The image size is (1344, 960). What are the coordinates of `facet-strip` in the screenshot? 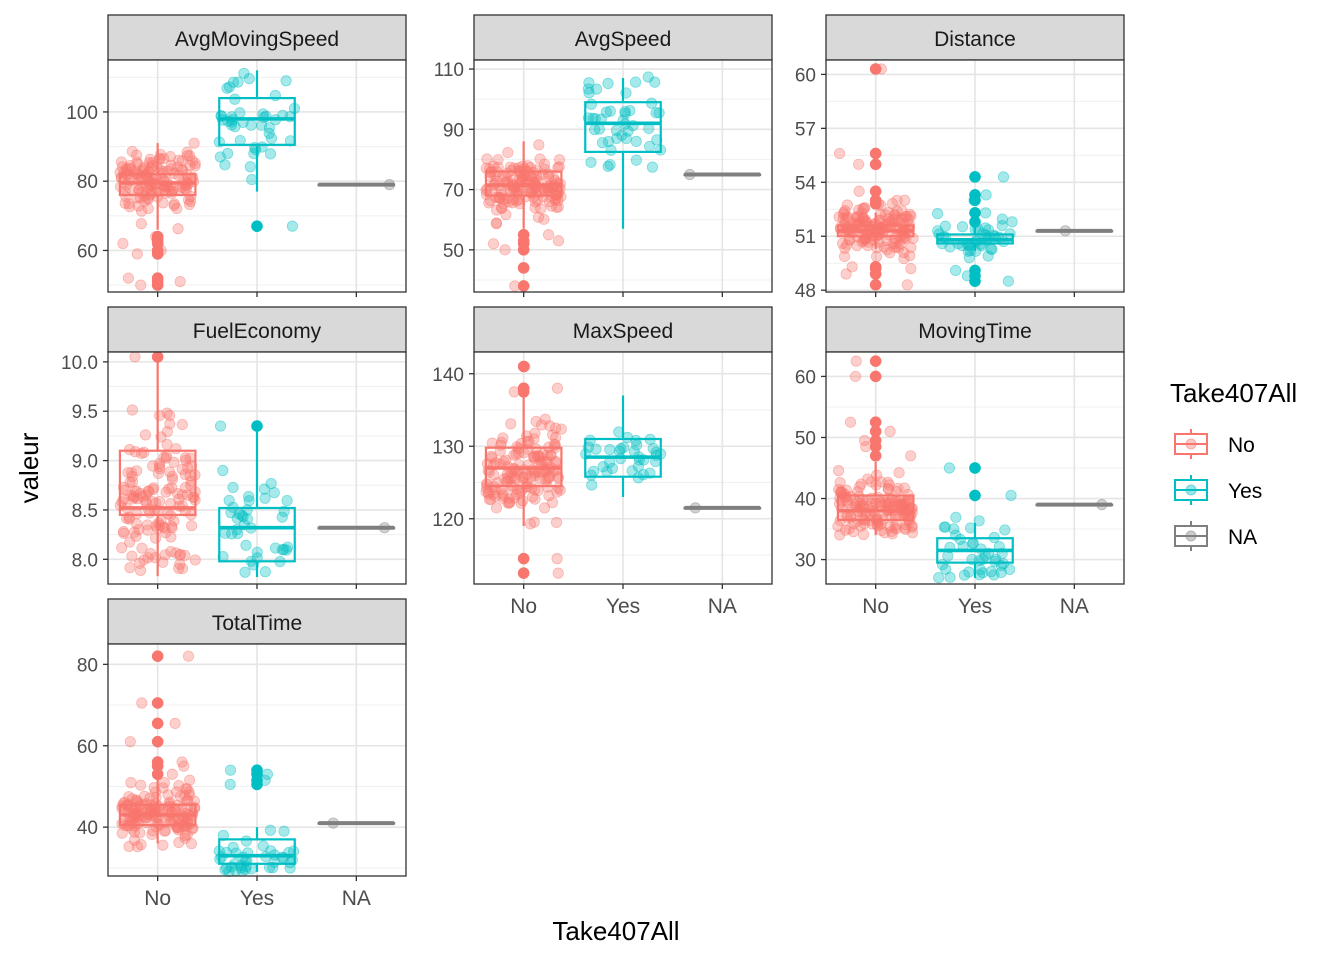 It's located at (623, 329).